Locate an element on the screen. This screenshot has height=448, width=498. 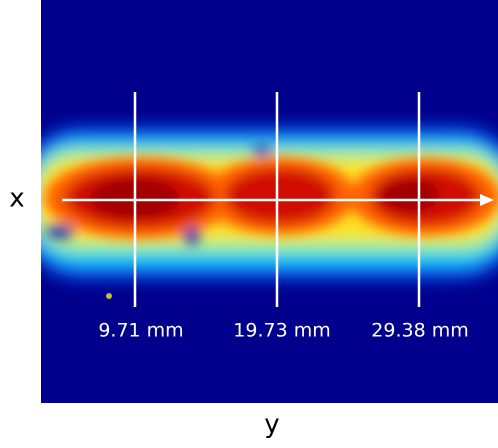
arrow-head is located at coordinates (487, 200).